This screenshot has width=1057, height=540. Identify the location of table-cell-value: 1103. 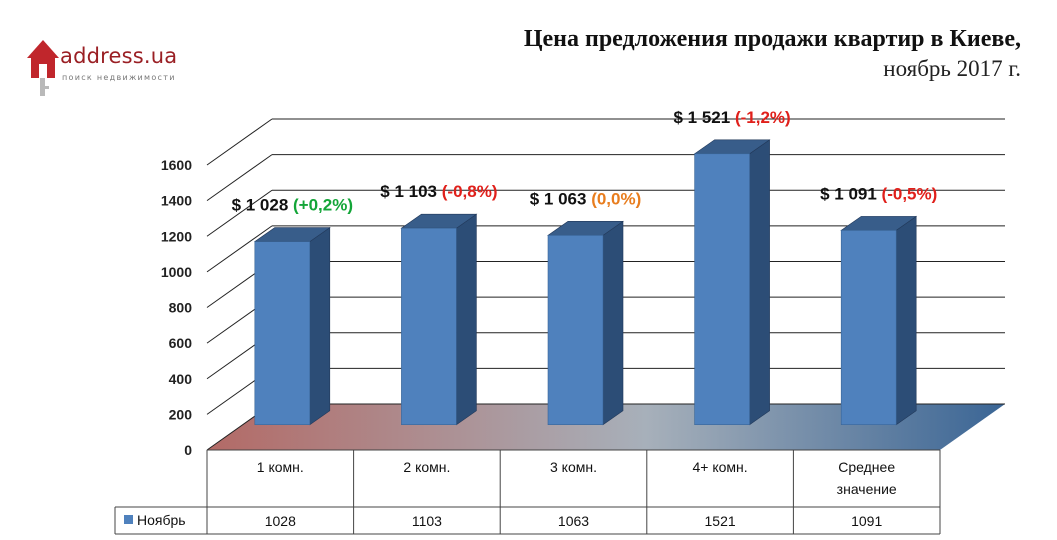
(427, 521).